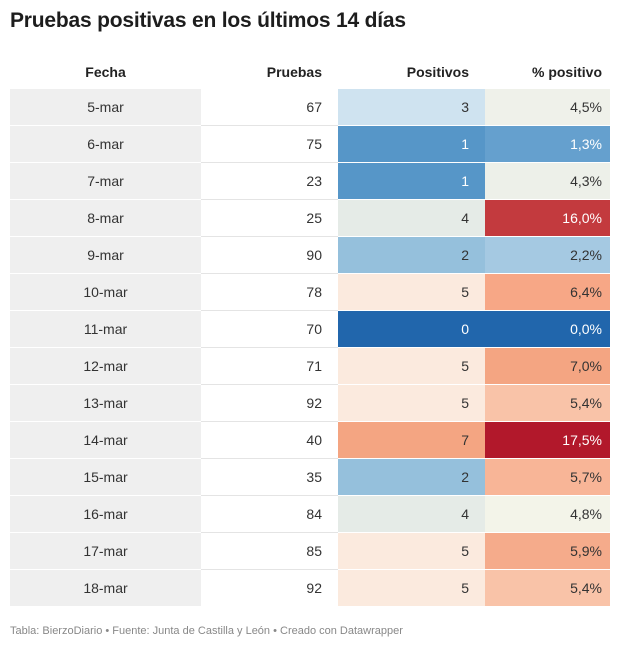  What do you see at coordinates (547, 440) in the screenshot?
I see `cell-pct-positivo: 17,5%` at bounding box center [547, 440].